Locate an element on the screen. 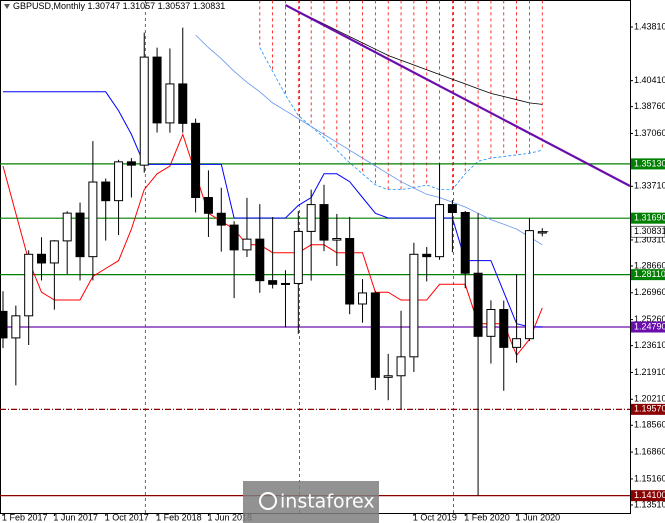  y-tick-label: 1.43810 is located at coordinates (649, 26).